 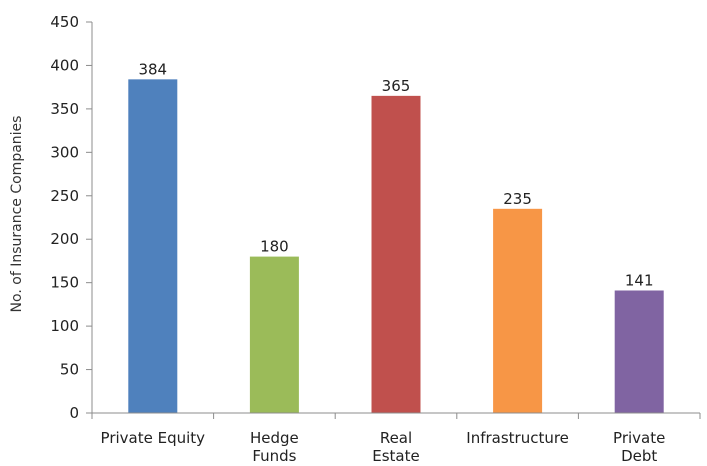 I want to click on data-label: 235, so click(x=517, y=199).